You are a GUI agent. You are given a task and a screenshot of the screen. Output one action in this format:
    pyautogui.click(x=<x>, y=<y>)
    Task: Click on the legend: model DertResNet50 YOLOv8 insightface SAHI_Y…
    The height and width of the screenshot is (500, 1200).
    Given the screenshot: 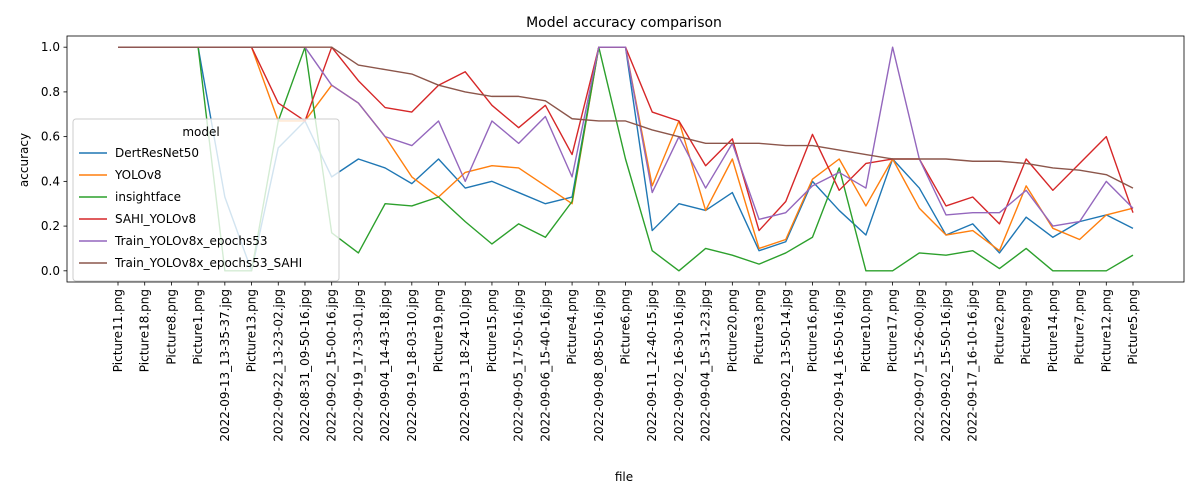 What is the action you would take?
    pyautogui.click(x=206, y=200)
    